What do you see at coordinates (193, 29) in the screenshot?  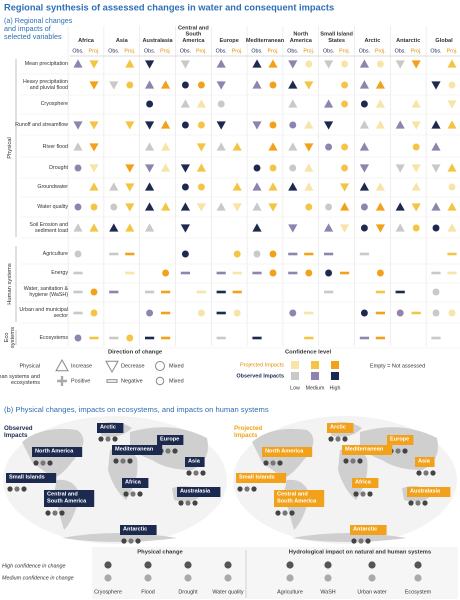 I see `text-line: Central and` at bounding box center [193, 29].